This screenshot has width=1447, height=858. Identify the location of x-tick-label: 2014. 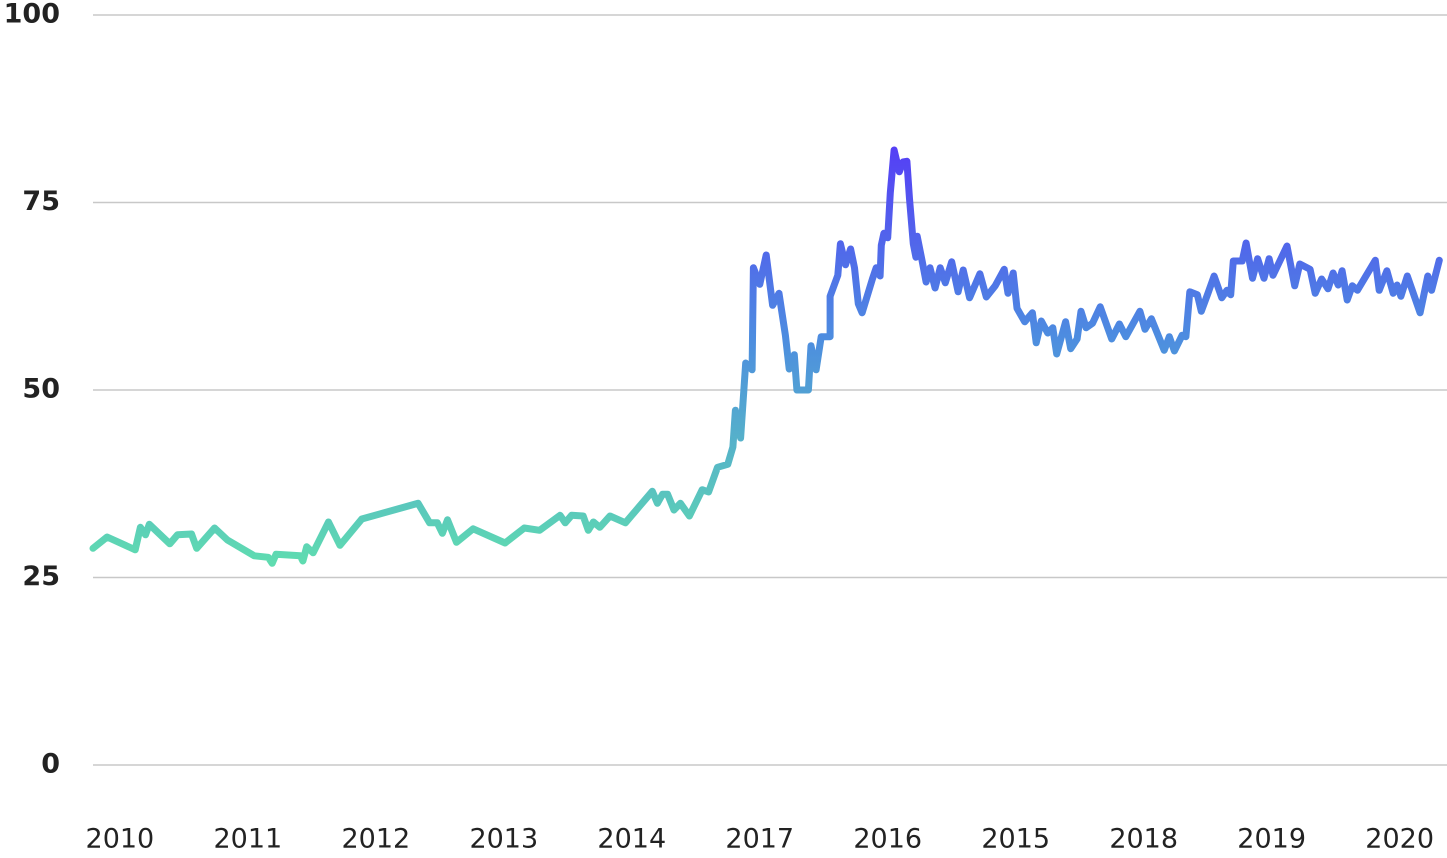
(631, 839).